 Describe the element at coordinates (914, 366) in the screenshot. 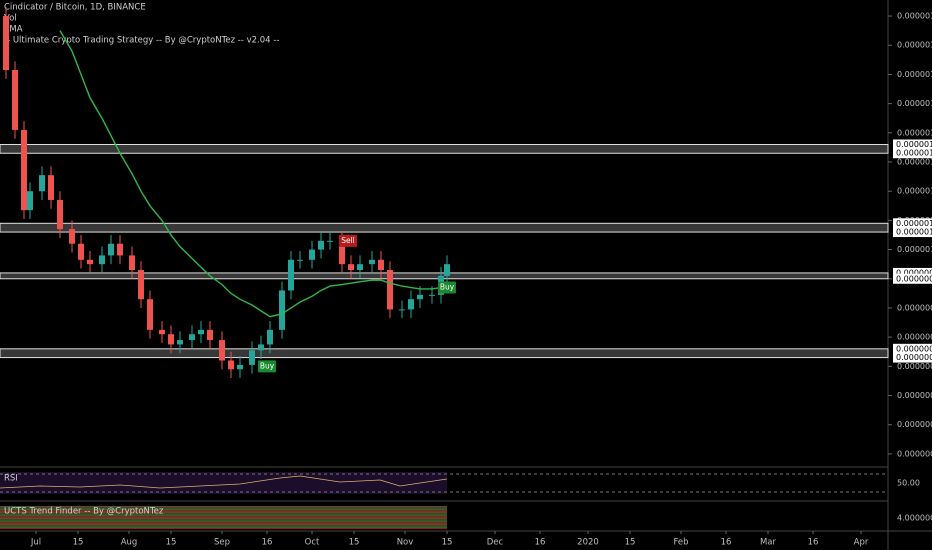

I see `y-tick-label: 0.00000060` at that location.